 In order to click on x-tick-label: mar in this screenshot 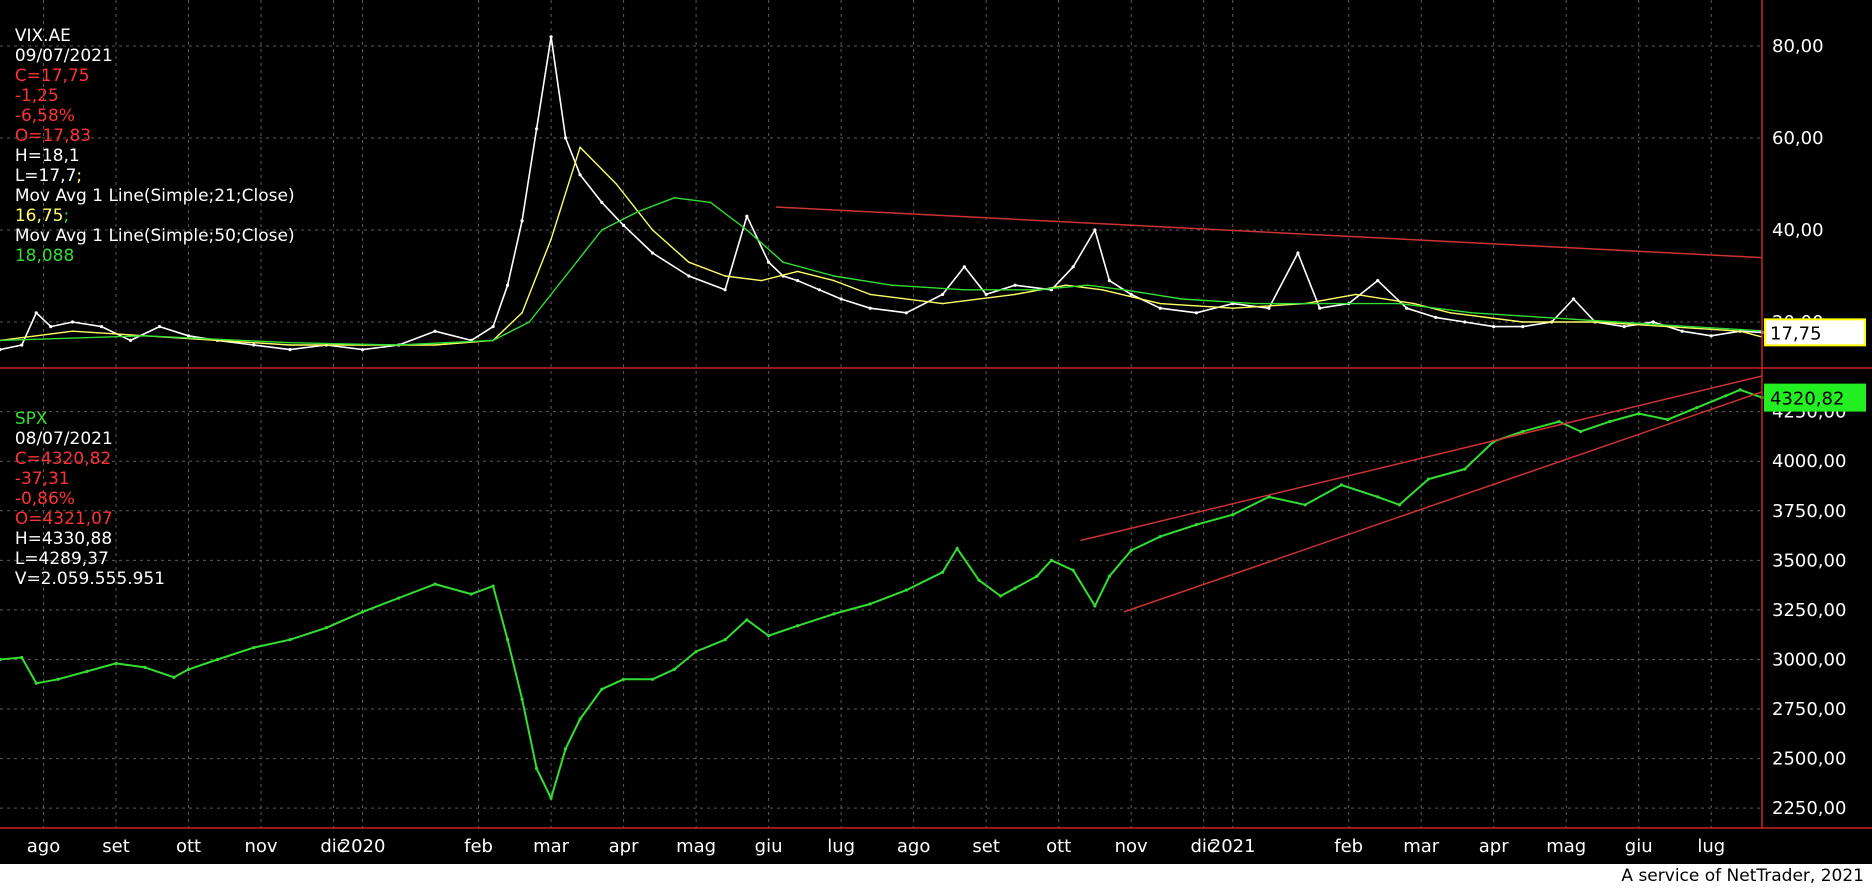, I will do `click(551, 846)`.